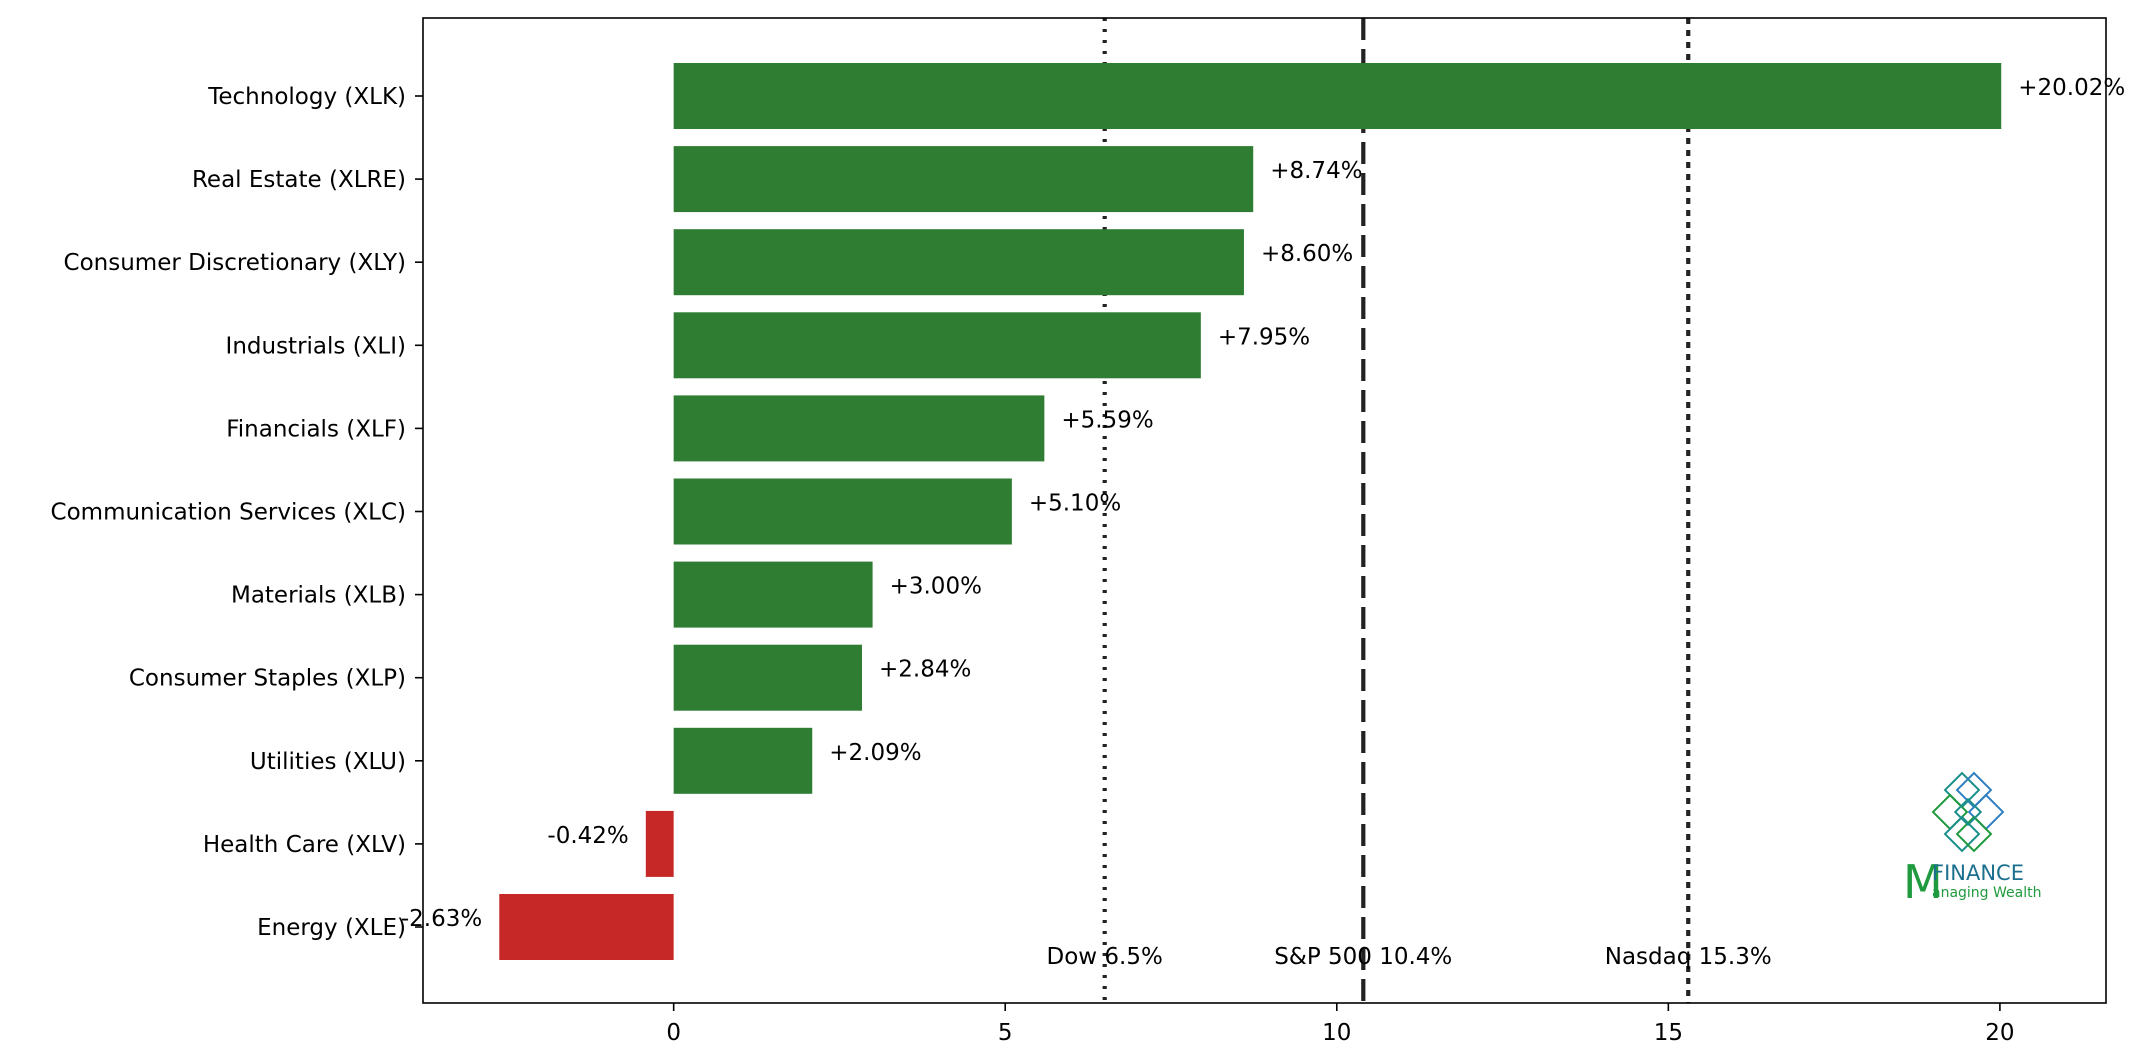 The height and width of the screenshot is (1062, 2141). I want to click on category-label-10: Energy (XLE), so click(331, 928).